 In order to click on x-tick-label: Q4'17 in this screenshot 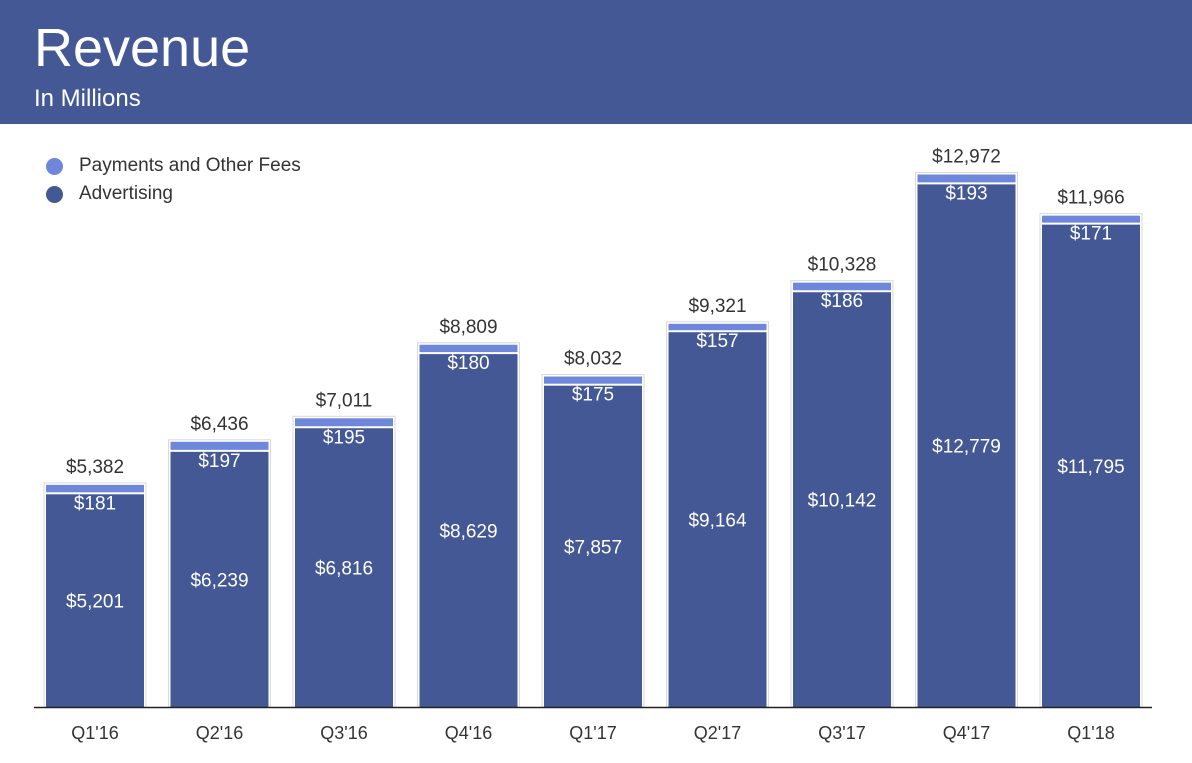, I will do `click(966, 733)`.